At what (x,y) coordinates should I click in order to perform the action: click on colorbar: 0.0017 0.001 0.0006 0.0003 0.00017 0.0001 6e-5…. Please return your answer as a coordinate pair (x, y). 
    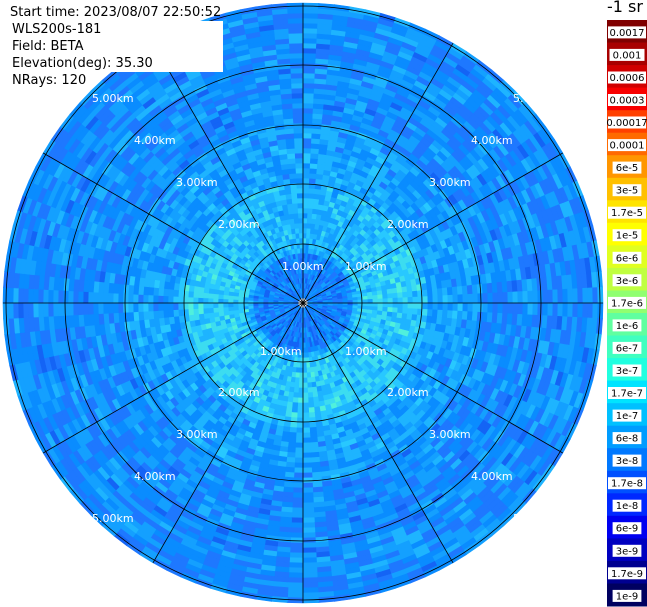
    Looking at the image, I should click on (626, 313).